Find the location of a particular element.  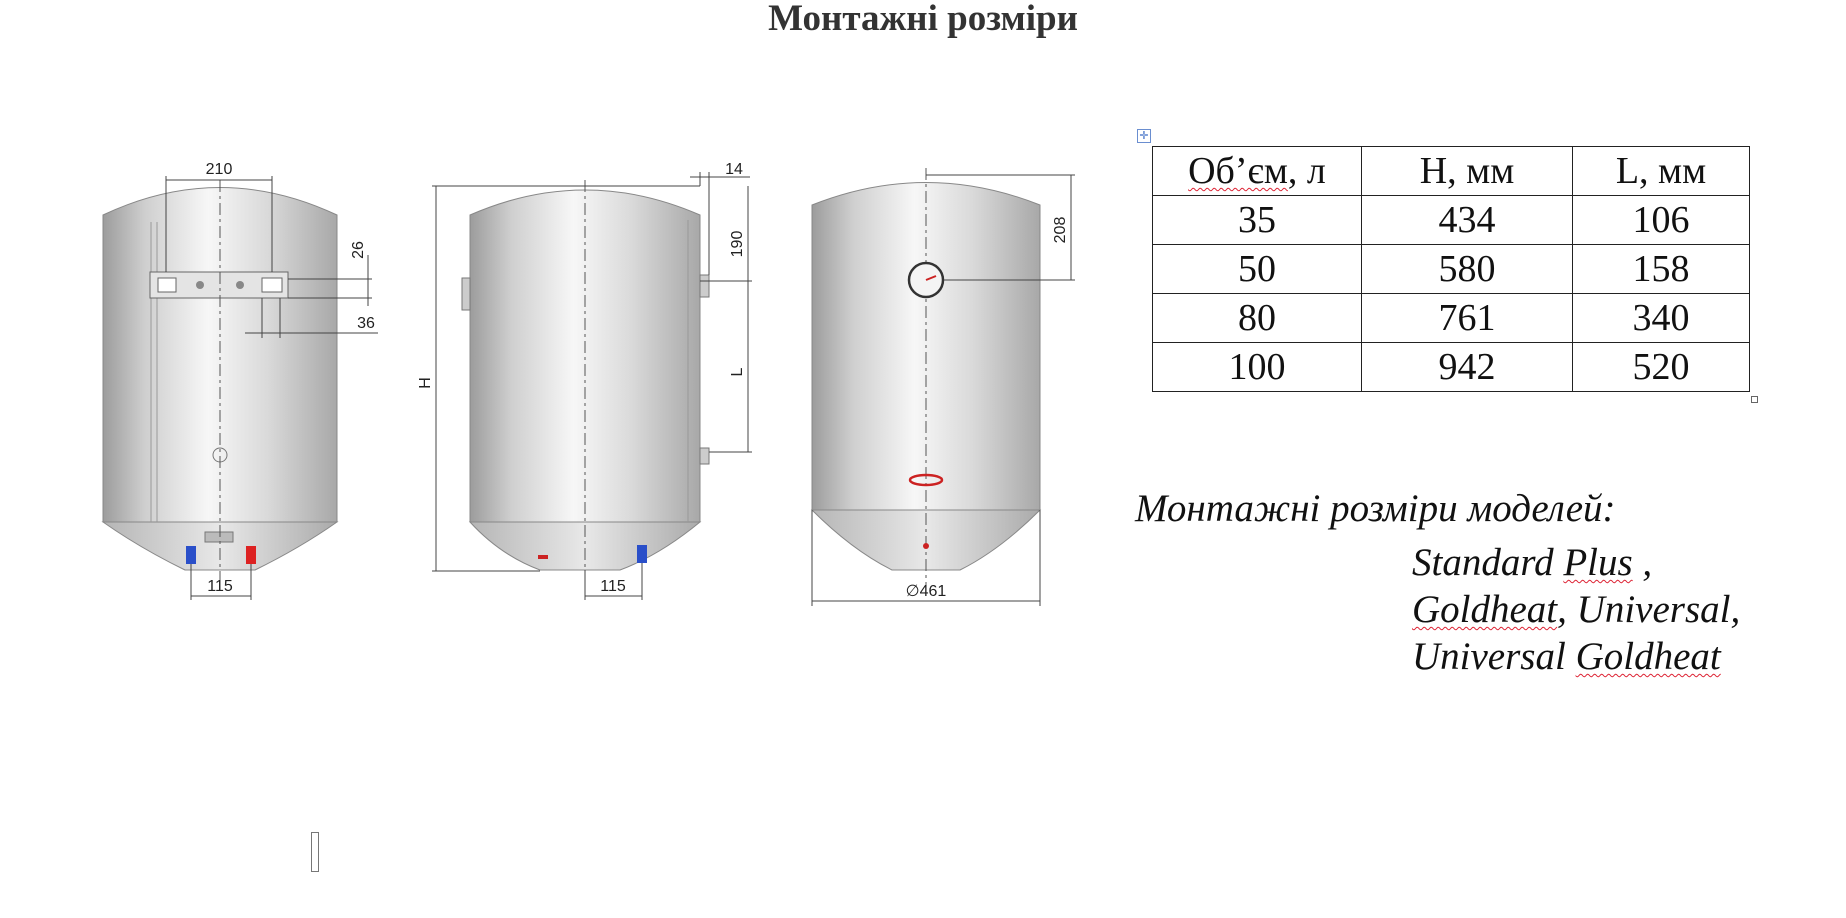

side-view: H 14 190 L 115 is located at coordinates (584, 380).